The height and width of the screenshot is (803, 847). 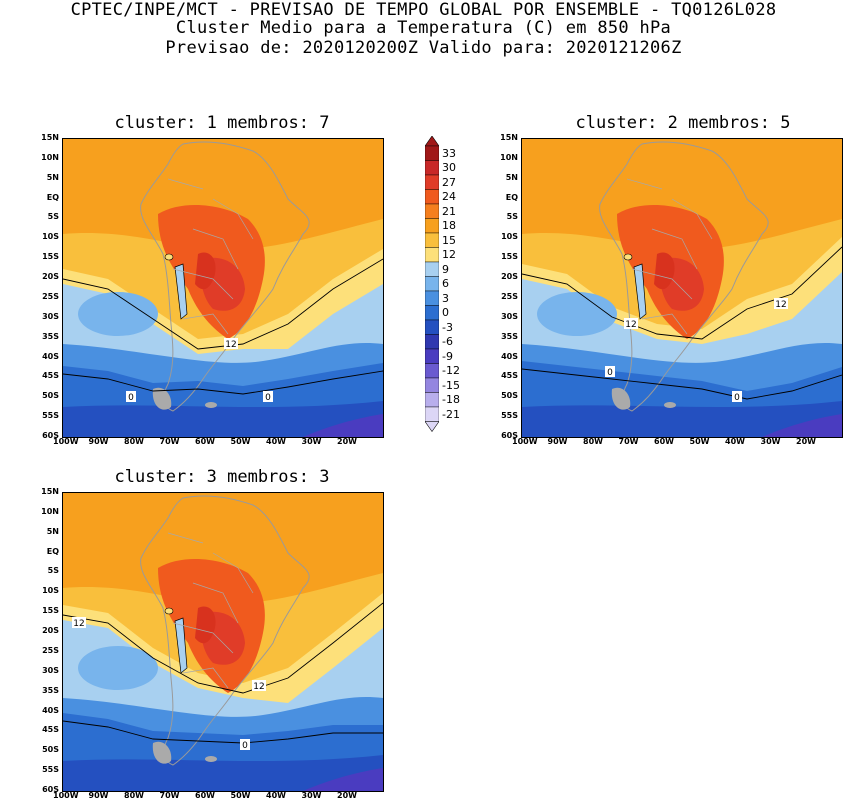 I want to click on andes-cold-patch, so click(x=181, y=291).